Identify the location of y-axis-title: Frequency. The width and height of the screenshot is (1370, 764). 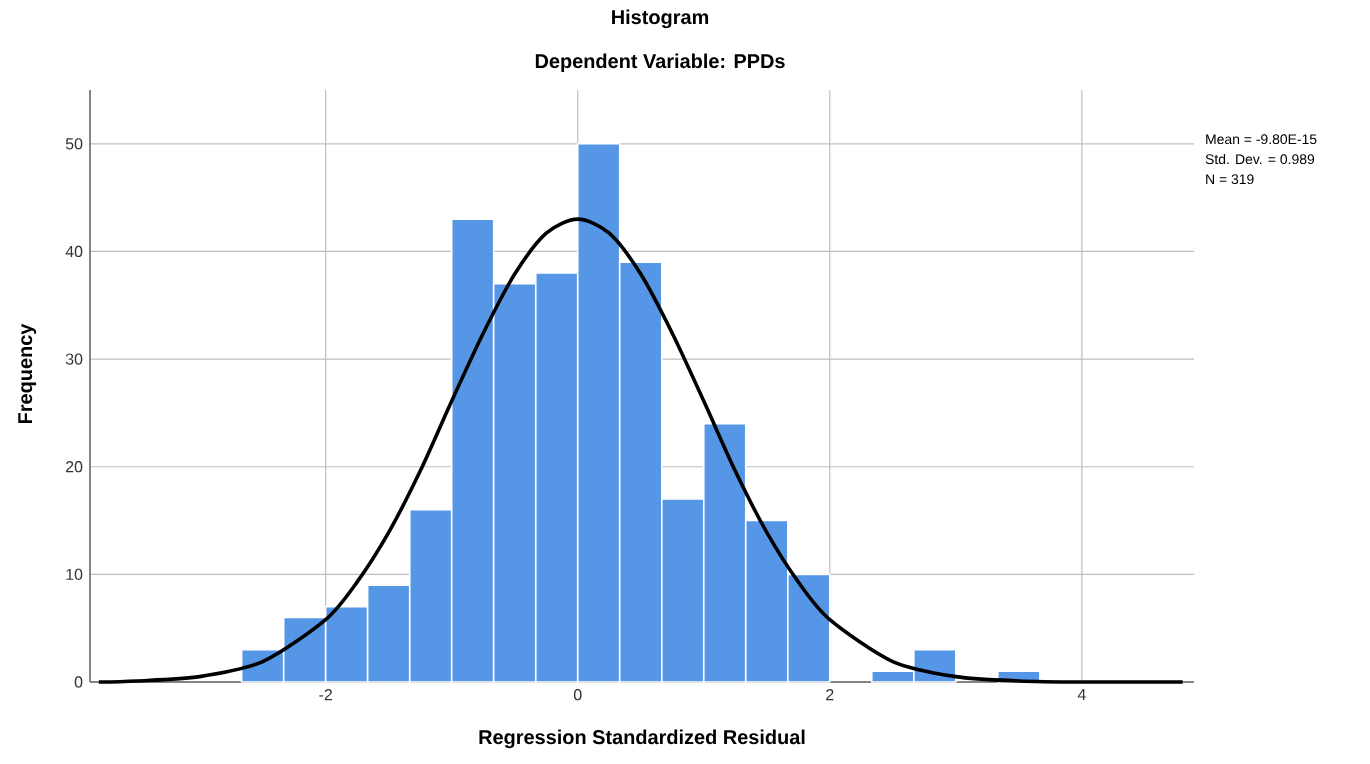
(27, 373).